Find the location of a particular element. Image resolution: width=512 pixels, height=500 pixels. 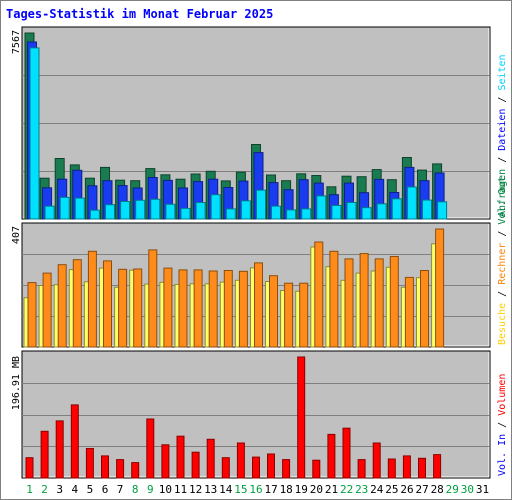

day-label-24: 24 is located at coordinates (377, 489).